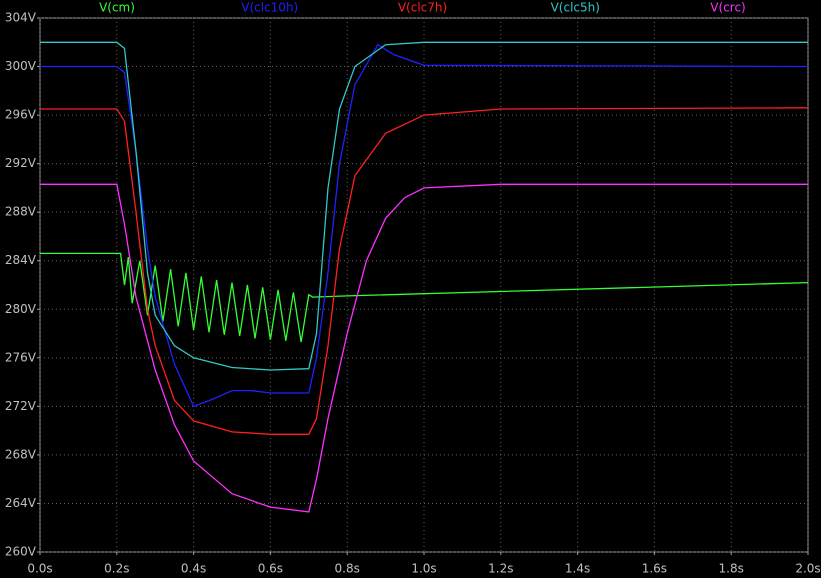 This screenshot has width=821, height=578. What do you see at coordinates (347, 569) in the screenshot?
I see `x-tick-label: 0.8s` at bounding box center [347, 569].